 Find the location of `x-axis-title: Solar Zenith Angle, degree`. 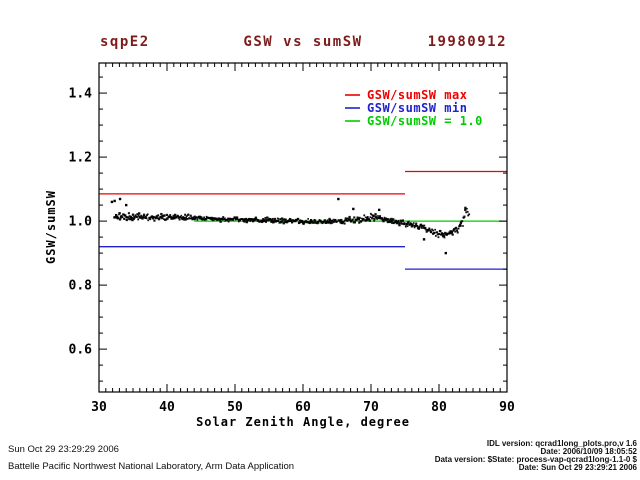

x-axis-title: Solar Zenith Angle, degree is located at coordinates (303, 422).